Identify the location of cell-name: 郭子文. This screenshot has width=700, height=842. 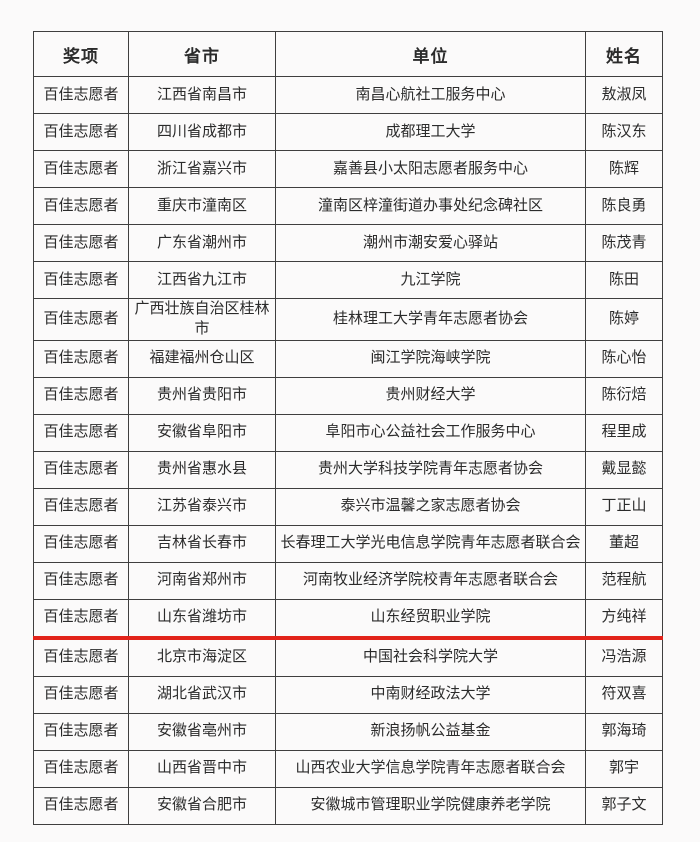
(624, 805).